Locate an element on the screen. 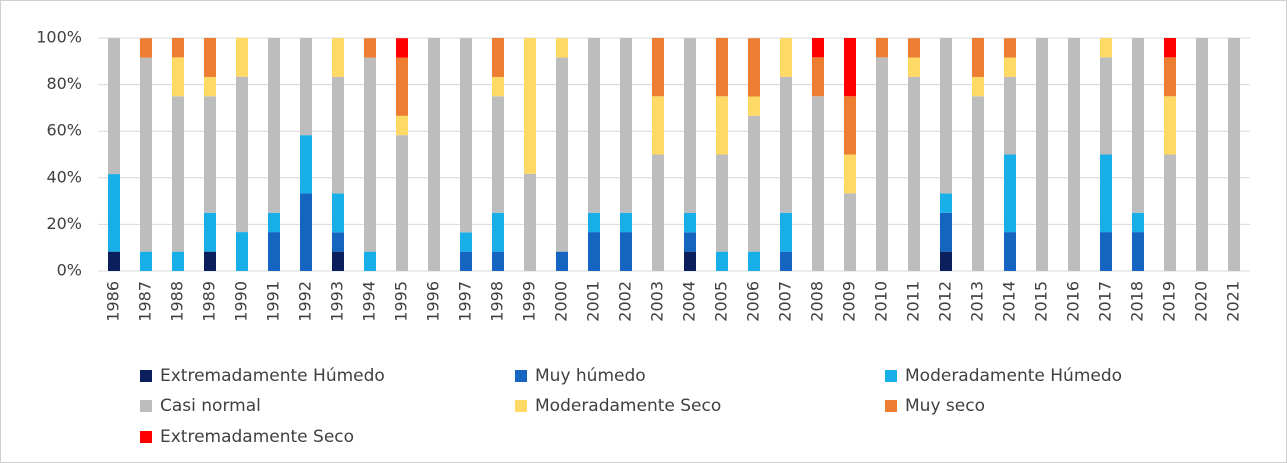  legend-label: Muy seco is located at coordinates (945, 406).